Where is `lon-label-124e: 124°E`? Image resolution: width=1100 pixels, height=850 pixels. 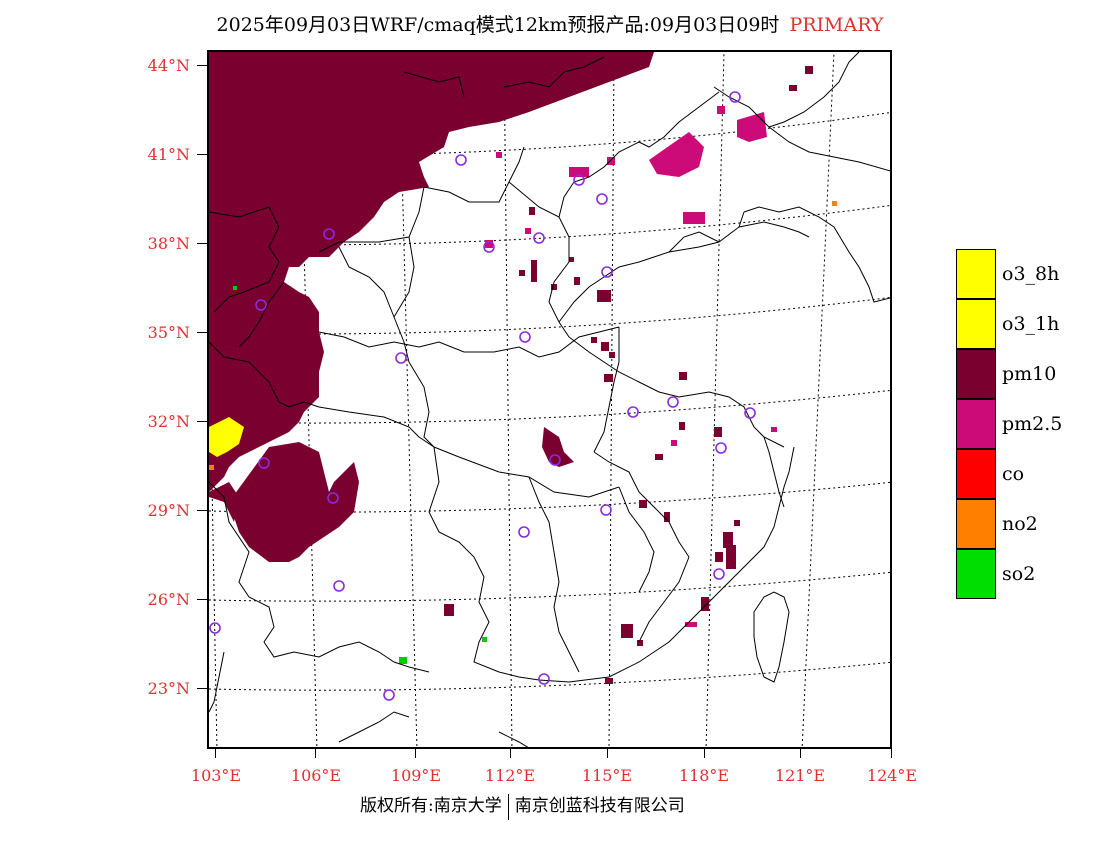 lon-label-124e: 124°E is located at coordinates (892, 775).